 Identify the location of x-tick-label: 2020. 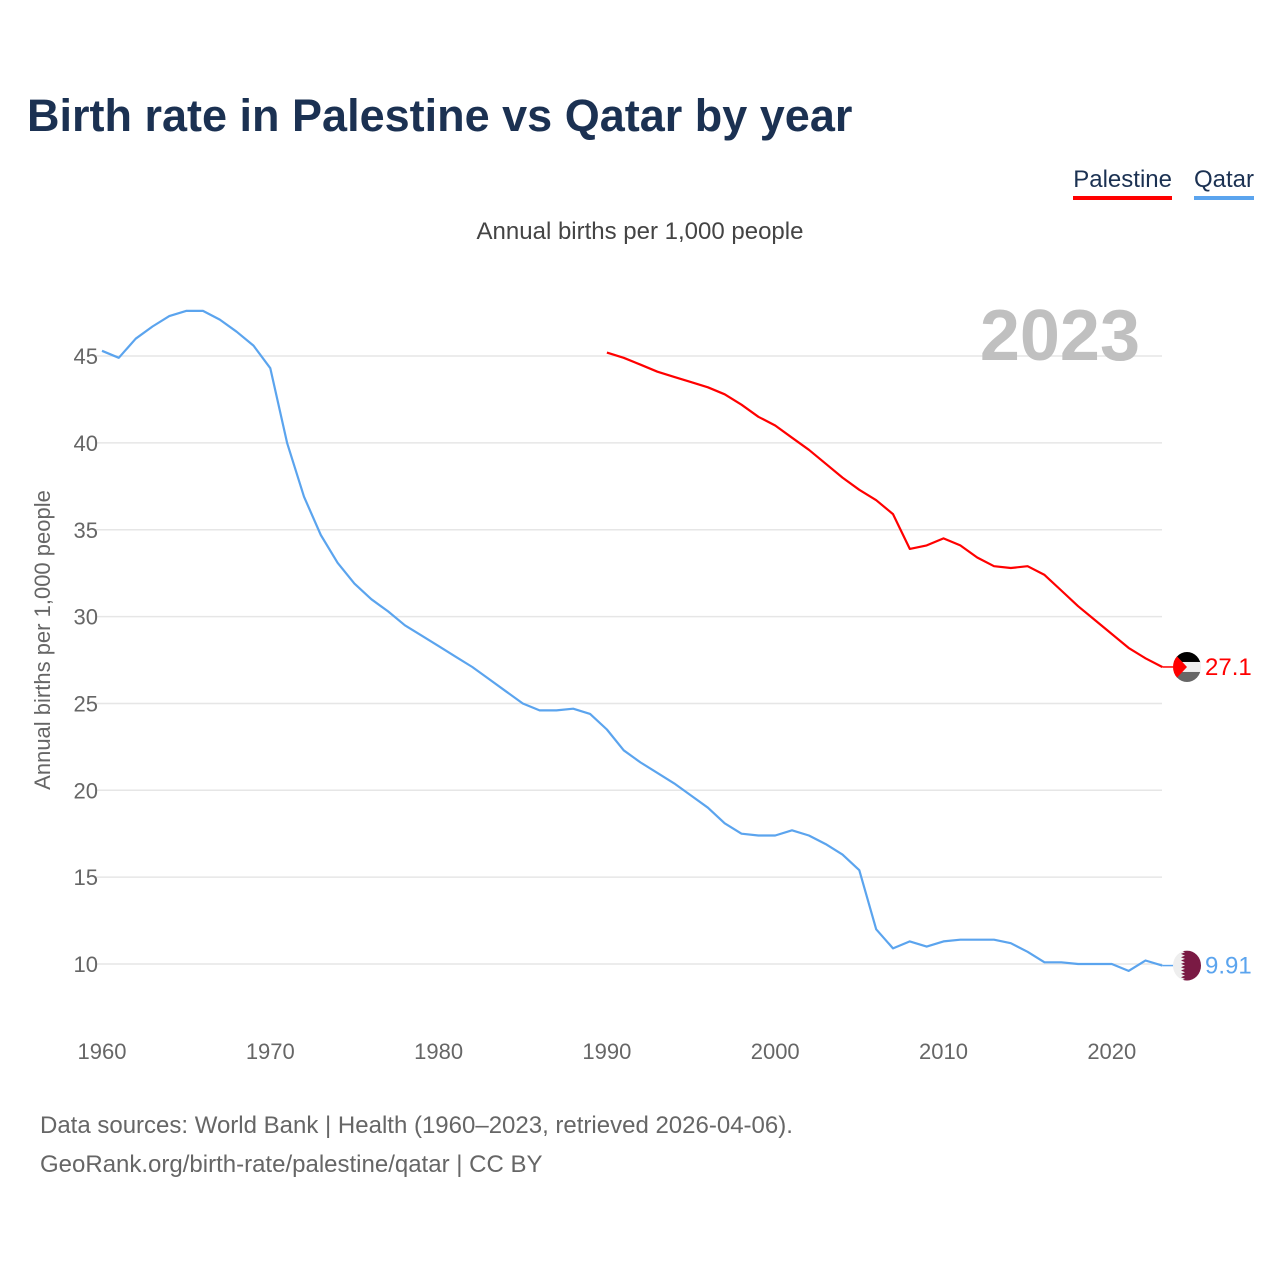
(1111, 1051).